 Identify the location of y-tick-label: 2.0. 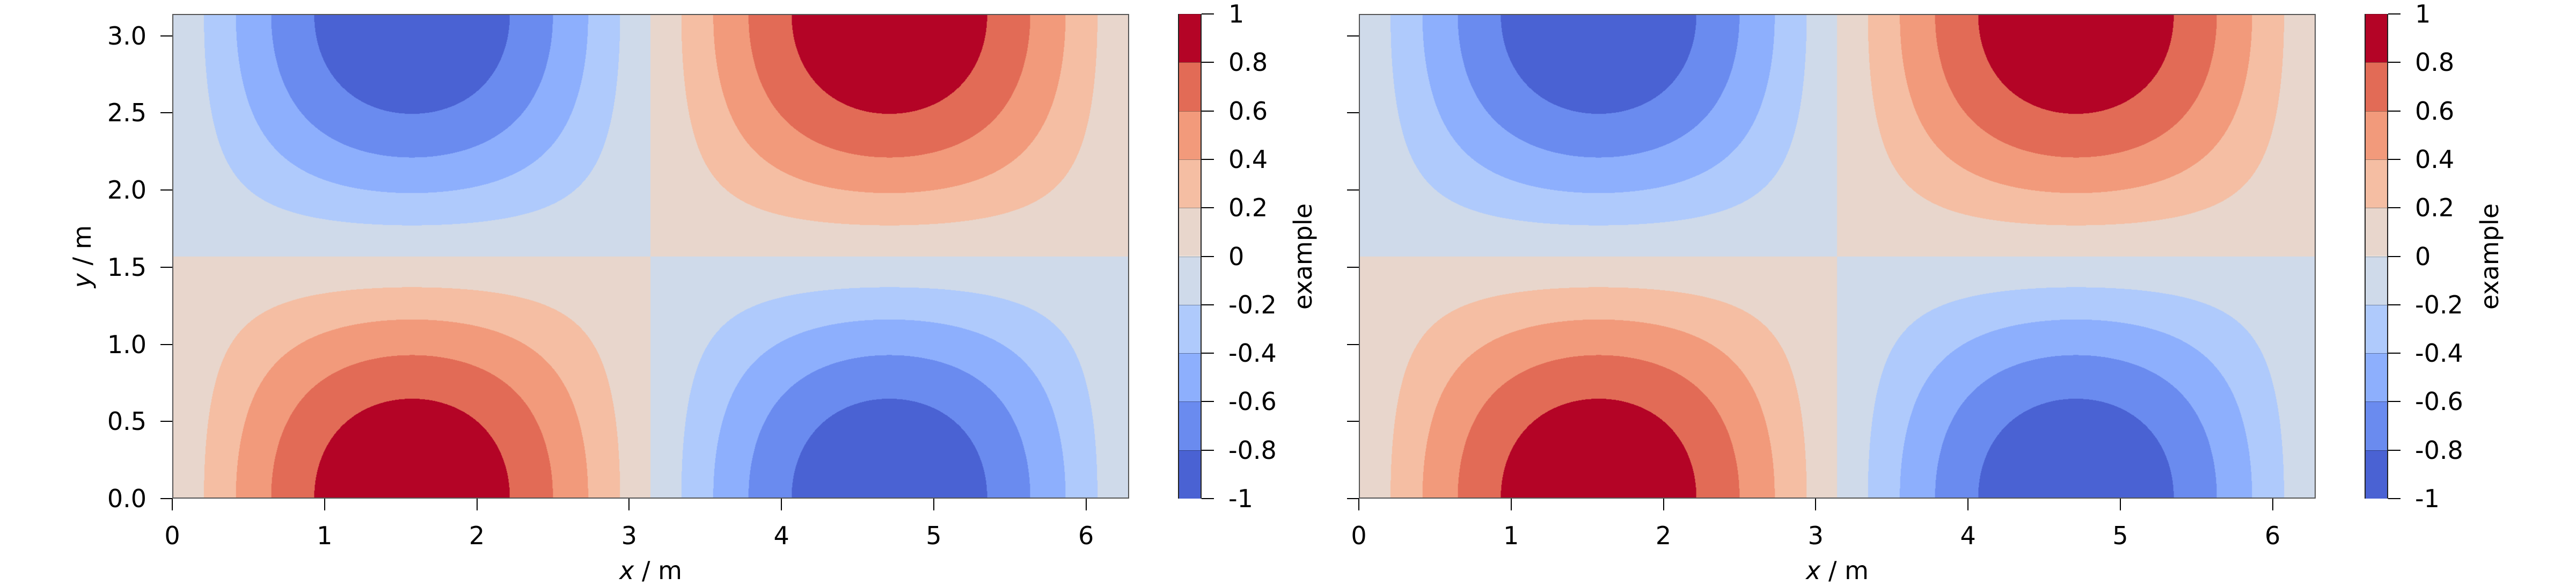
(127, 190).